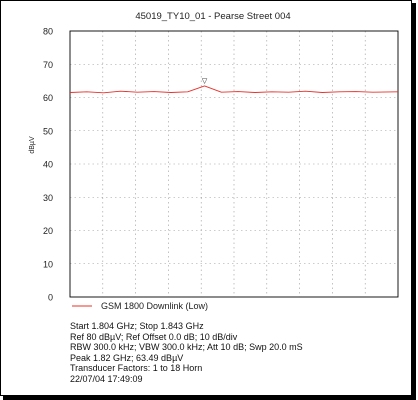  Describe the element at coordinates (48, 98) in the screenshot. I see `y-tick-label: 60` at that location.